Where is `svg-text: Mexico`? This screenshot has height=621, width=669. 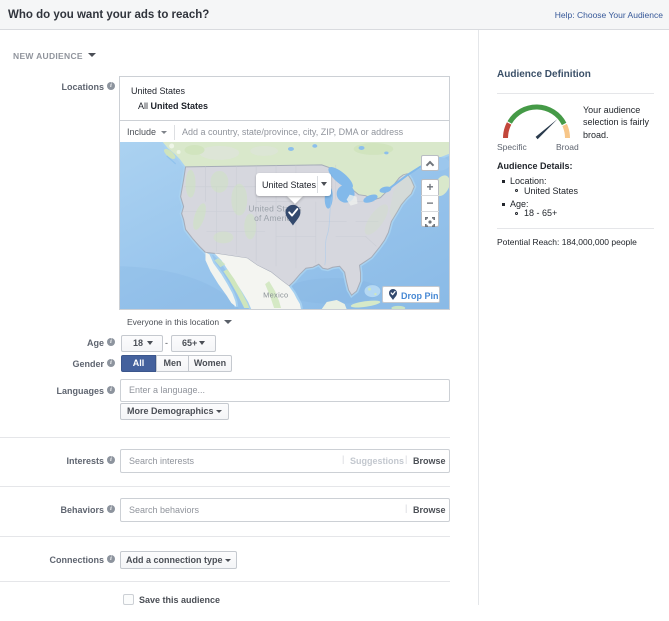 svg-text: Mexico is located at coordinates (275, 295).